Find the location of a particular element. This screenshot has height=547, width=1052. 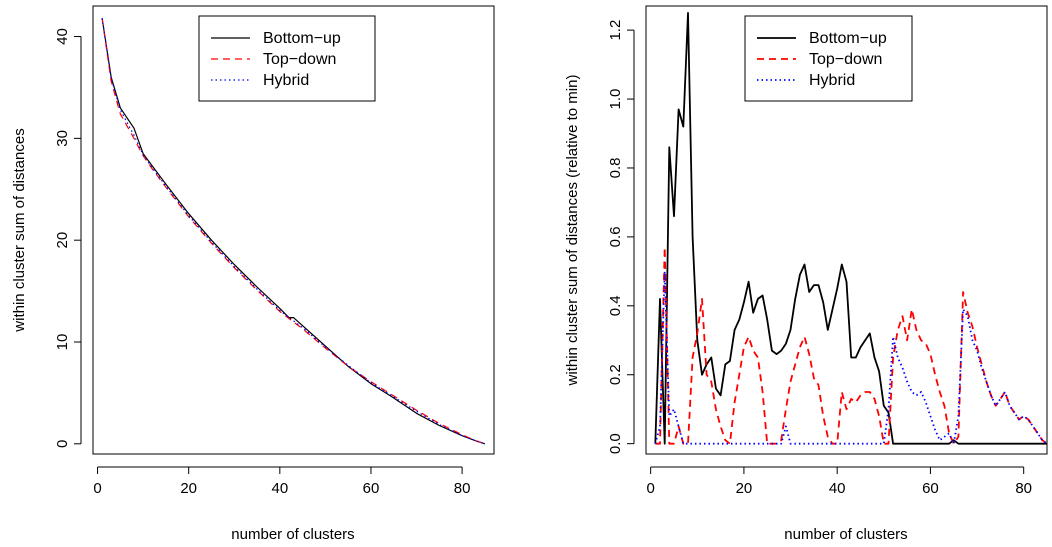

right-x-axis: 0 20 40 60 80 is located at coordinates (839, 481).